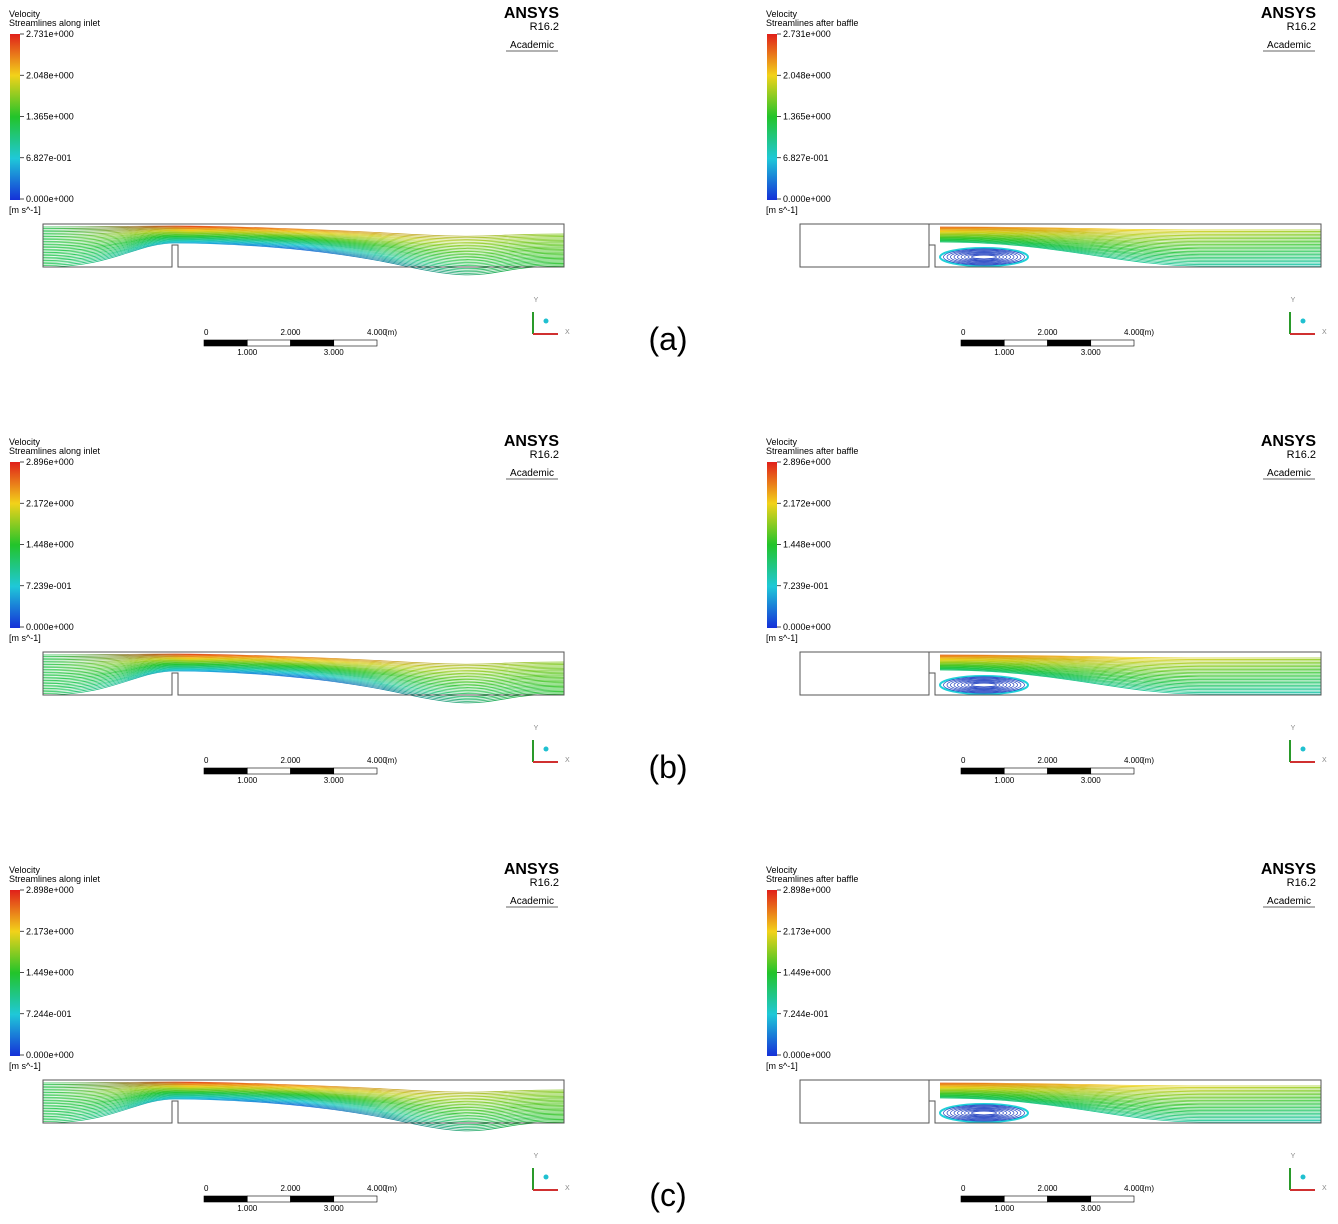 The image size is (1338, 1224). Describe the element at coordinates (49, 586) in the screenshot. I see `legend-label: 7.239e-001` at that location.